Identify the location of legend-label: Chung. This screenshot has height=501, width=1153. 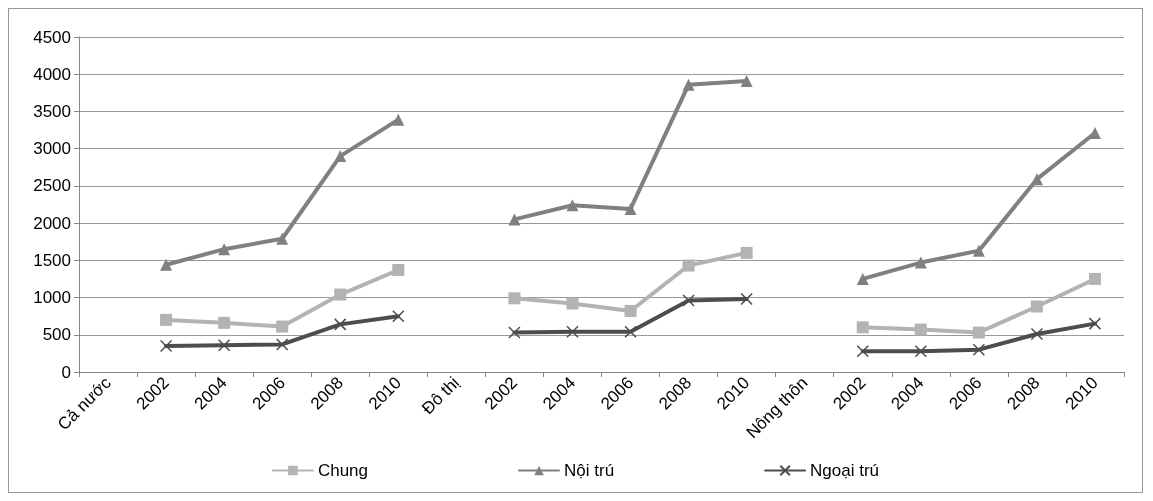
(343, 470).